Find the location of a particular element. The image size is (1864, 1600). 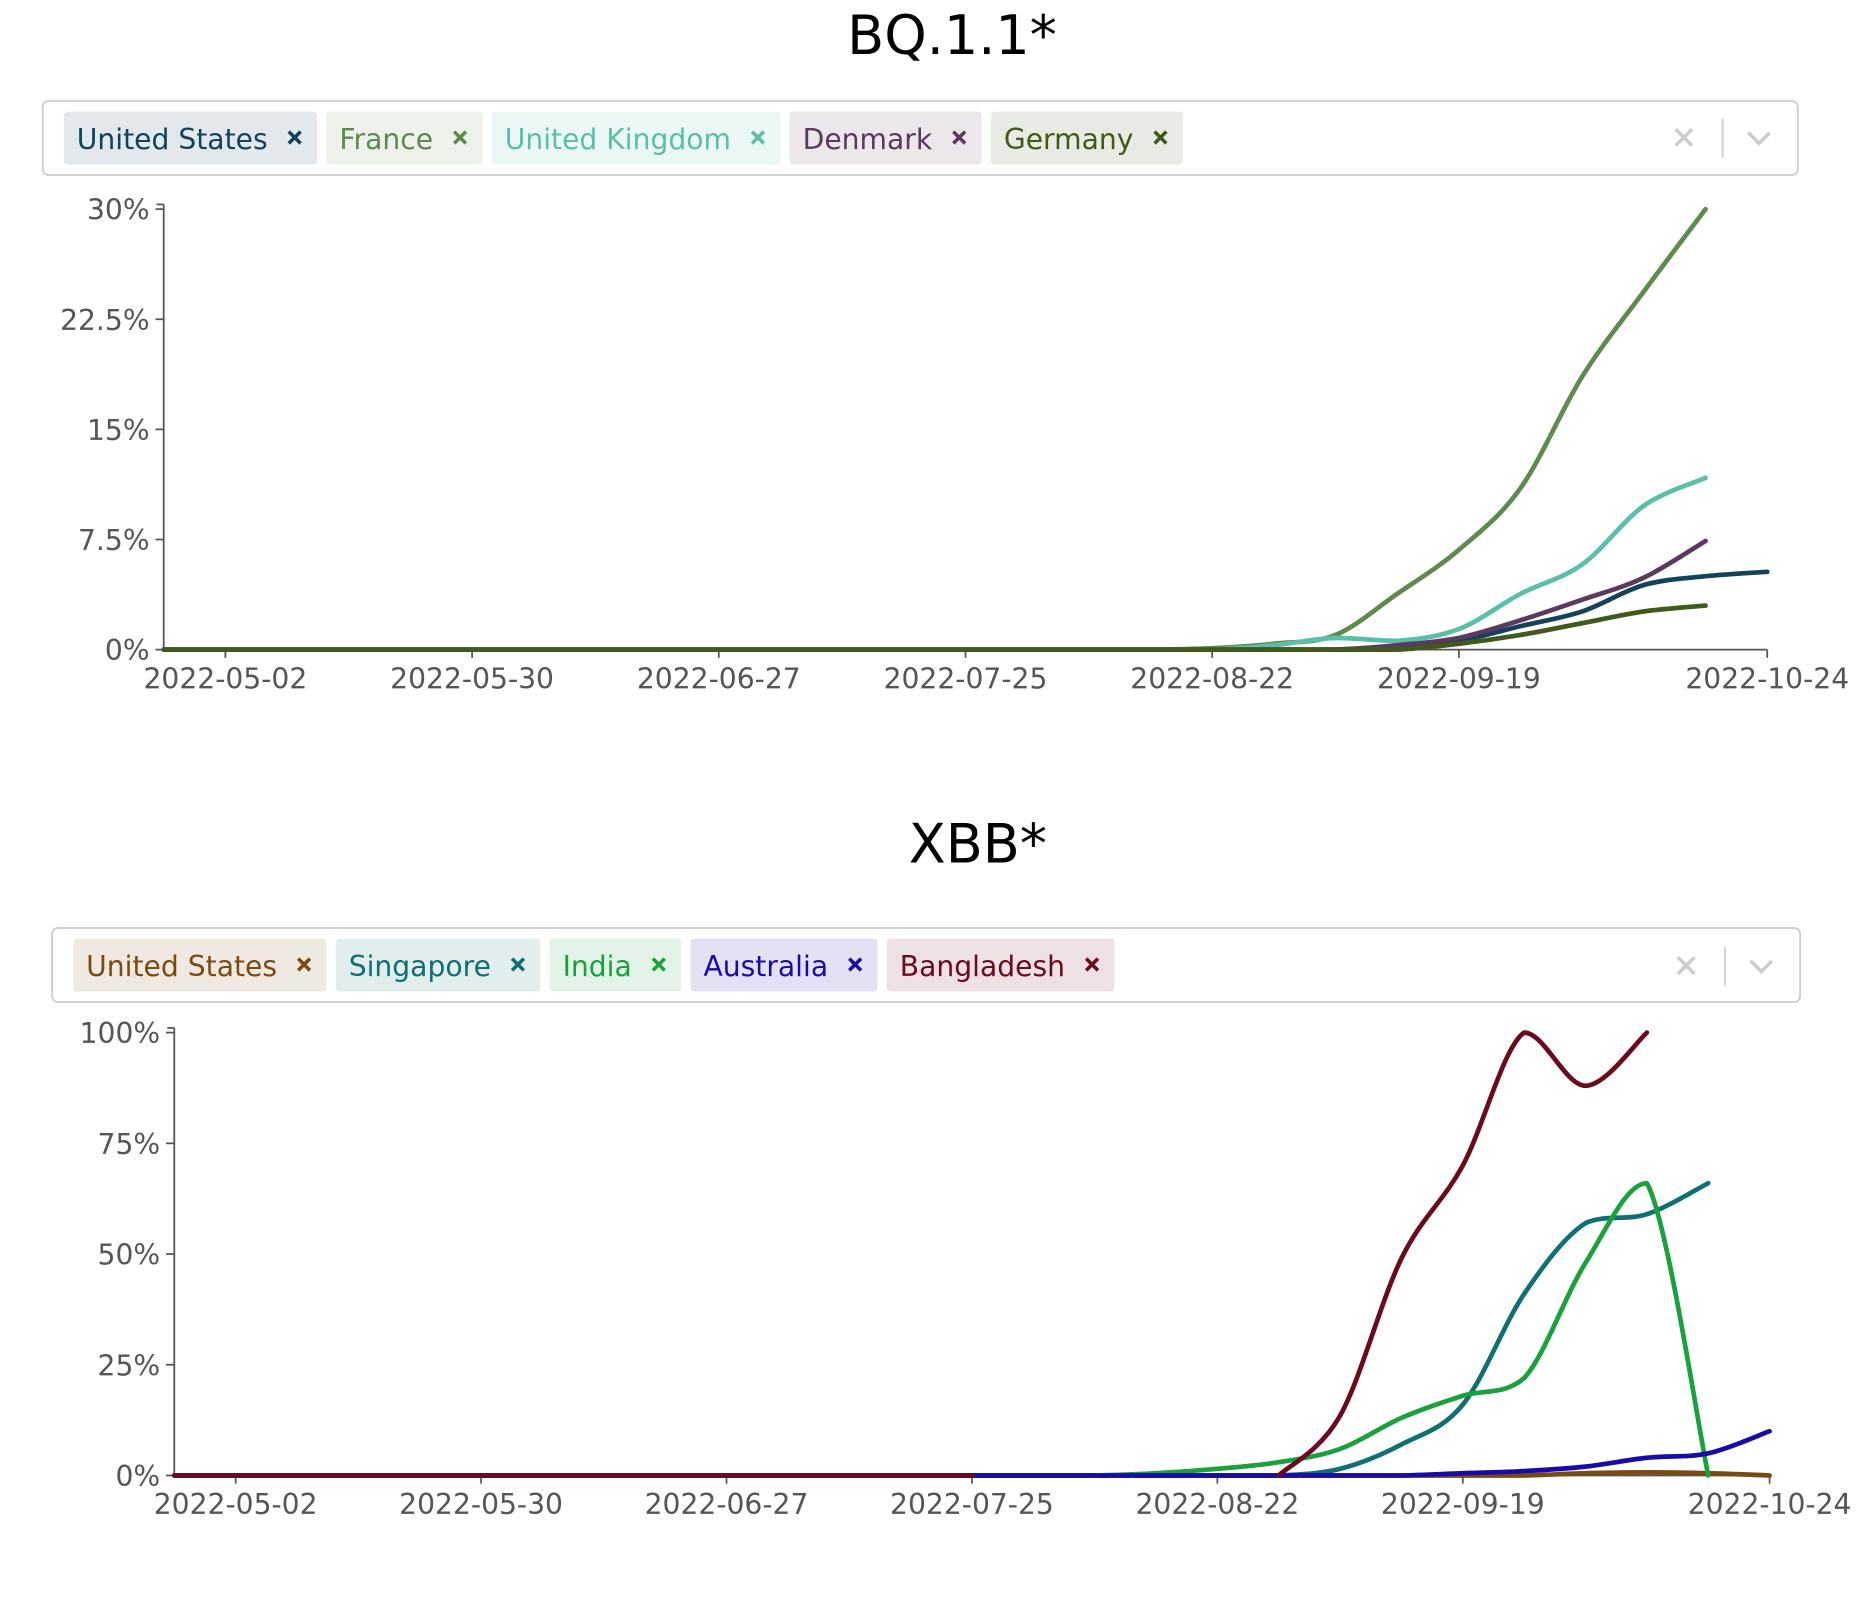

country-chip: France is located at coordinates (404, 138).